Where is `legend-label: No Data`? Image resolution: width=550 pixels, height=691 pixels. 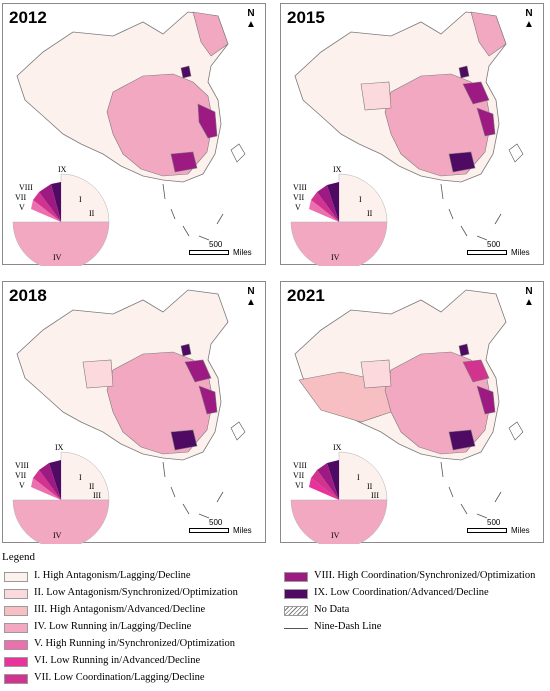 legend-label: No Data is located at coordinates (332, 609).